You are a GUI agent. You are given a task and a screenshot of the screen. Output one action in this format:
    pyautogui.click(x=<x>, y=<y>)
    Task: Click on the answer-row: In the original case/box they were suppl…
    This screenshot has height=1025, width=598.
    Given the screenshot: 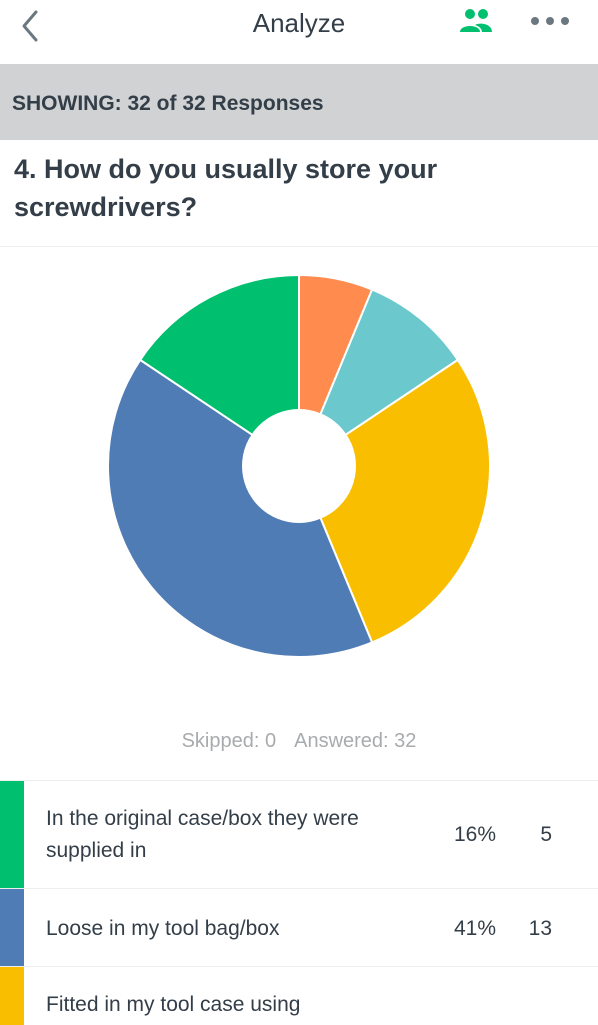 What is the action you would take?
    pyautogui.click(x=299, y=834)
    